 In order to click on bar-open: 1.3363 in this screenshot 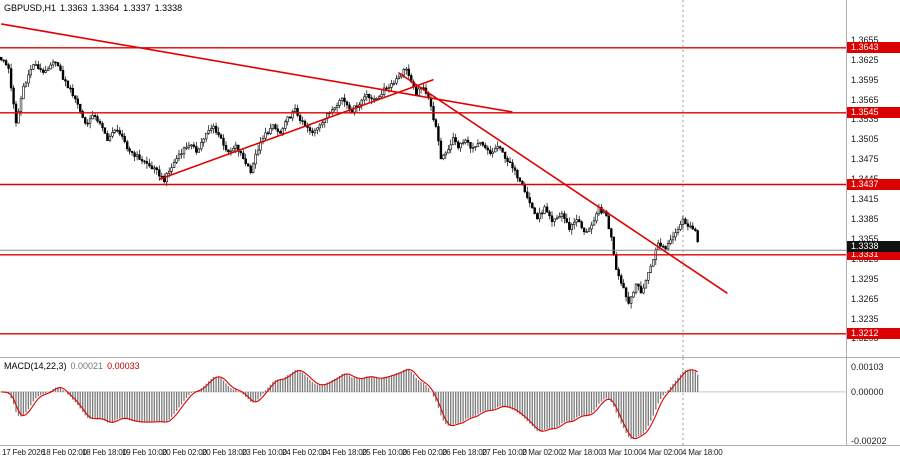, I will do `click(74, 8)`.